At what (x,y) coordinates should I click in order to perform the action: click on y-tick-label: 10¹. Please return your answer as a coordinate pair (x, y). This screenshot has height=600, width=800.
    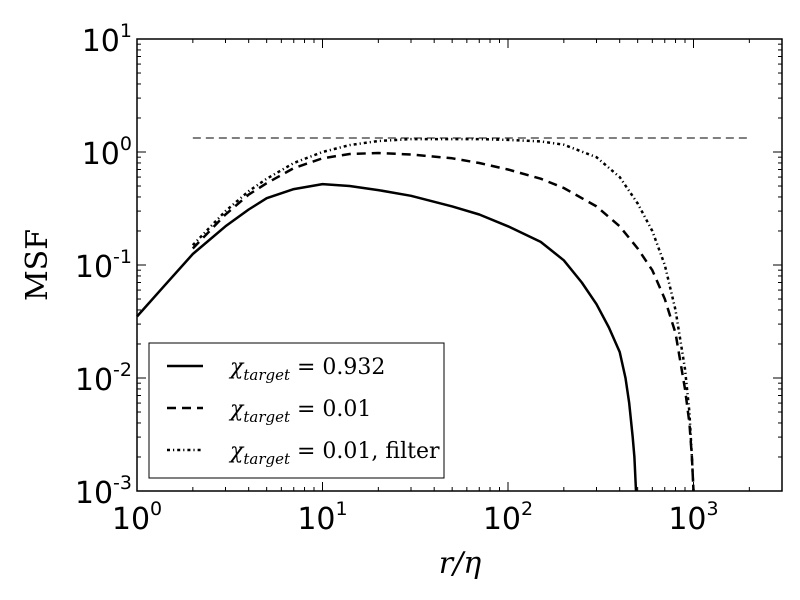
    Looking at the image, I should click on (107, 39).